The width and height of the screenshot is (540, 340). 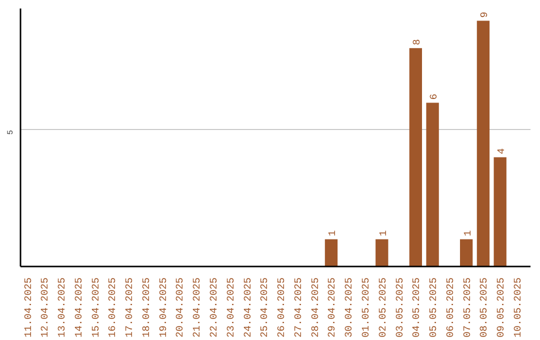 I want to click on x-tick-label: 06.05.2025, so click(x=451, y=307).